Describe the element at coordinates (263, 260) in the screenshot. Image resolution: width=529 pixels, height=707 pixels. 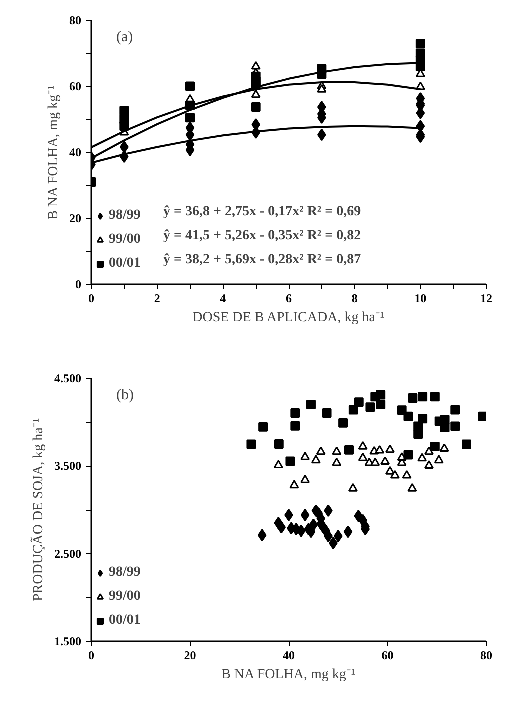
I see `annotation: ŷ = 38,2 + 5,69x - 0,28x² R² = 0,87` at that location.